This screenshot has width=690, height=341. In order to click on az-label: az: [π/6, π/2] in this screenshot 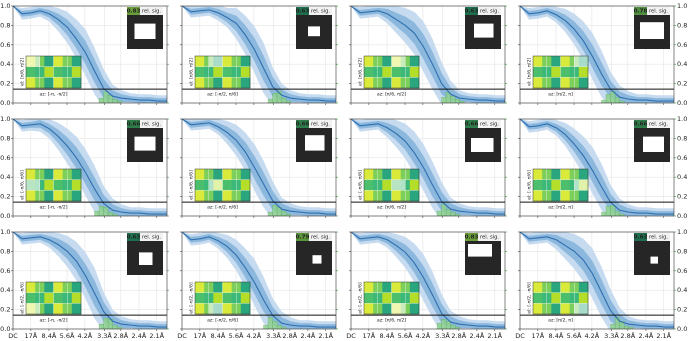, I will do `click(391, 208)`.